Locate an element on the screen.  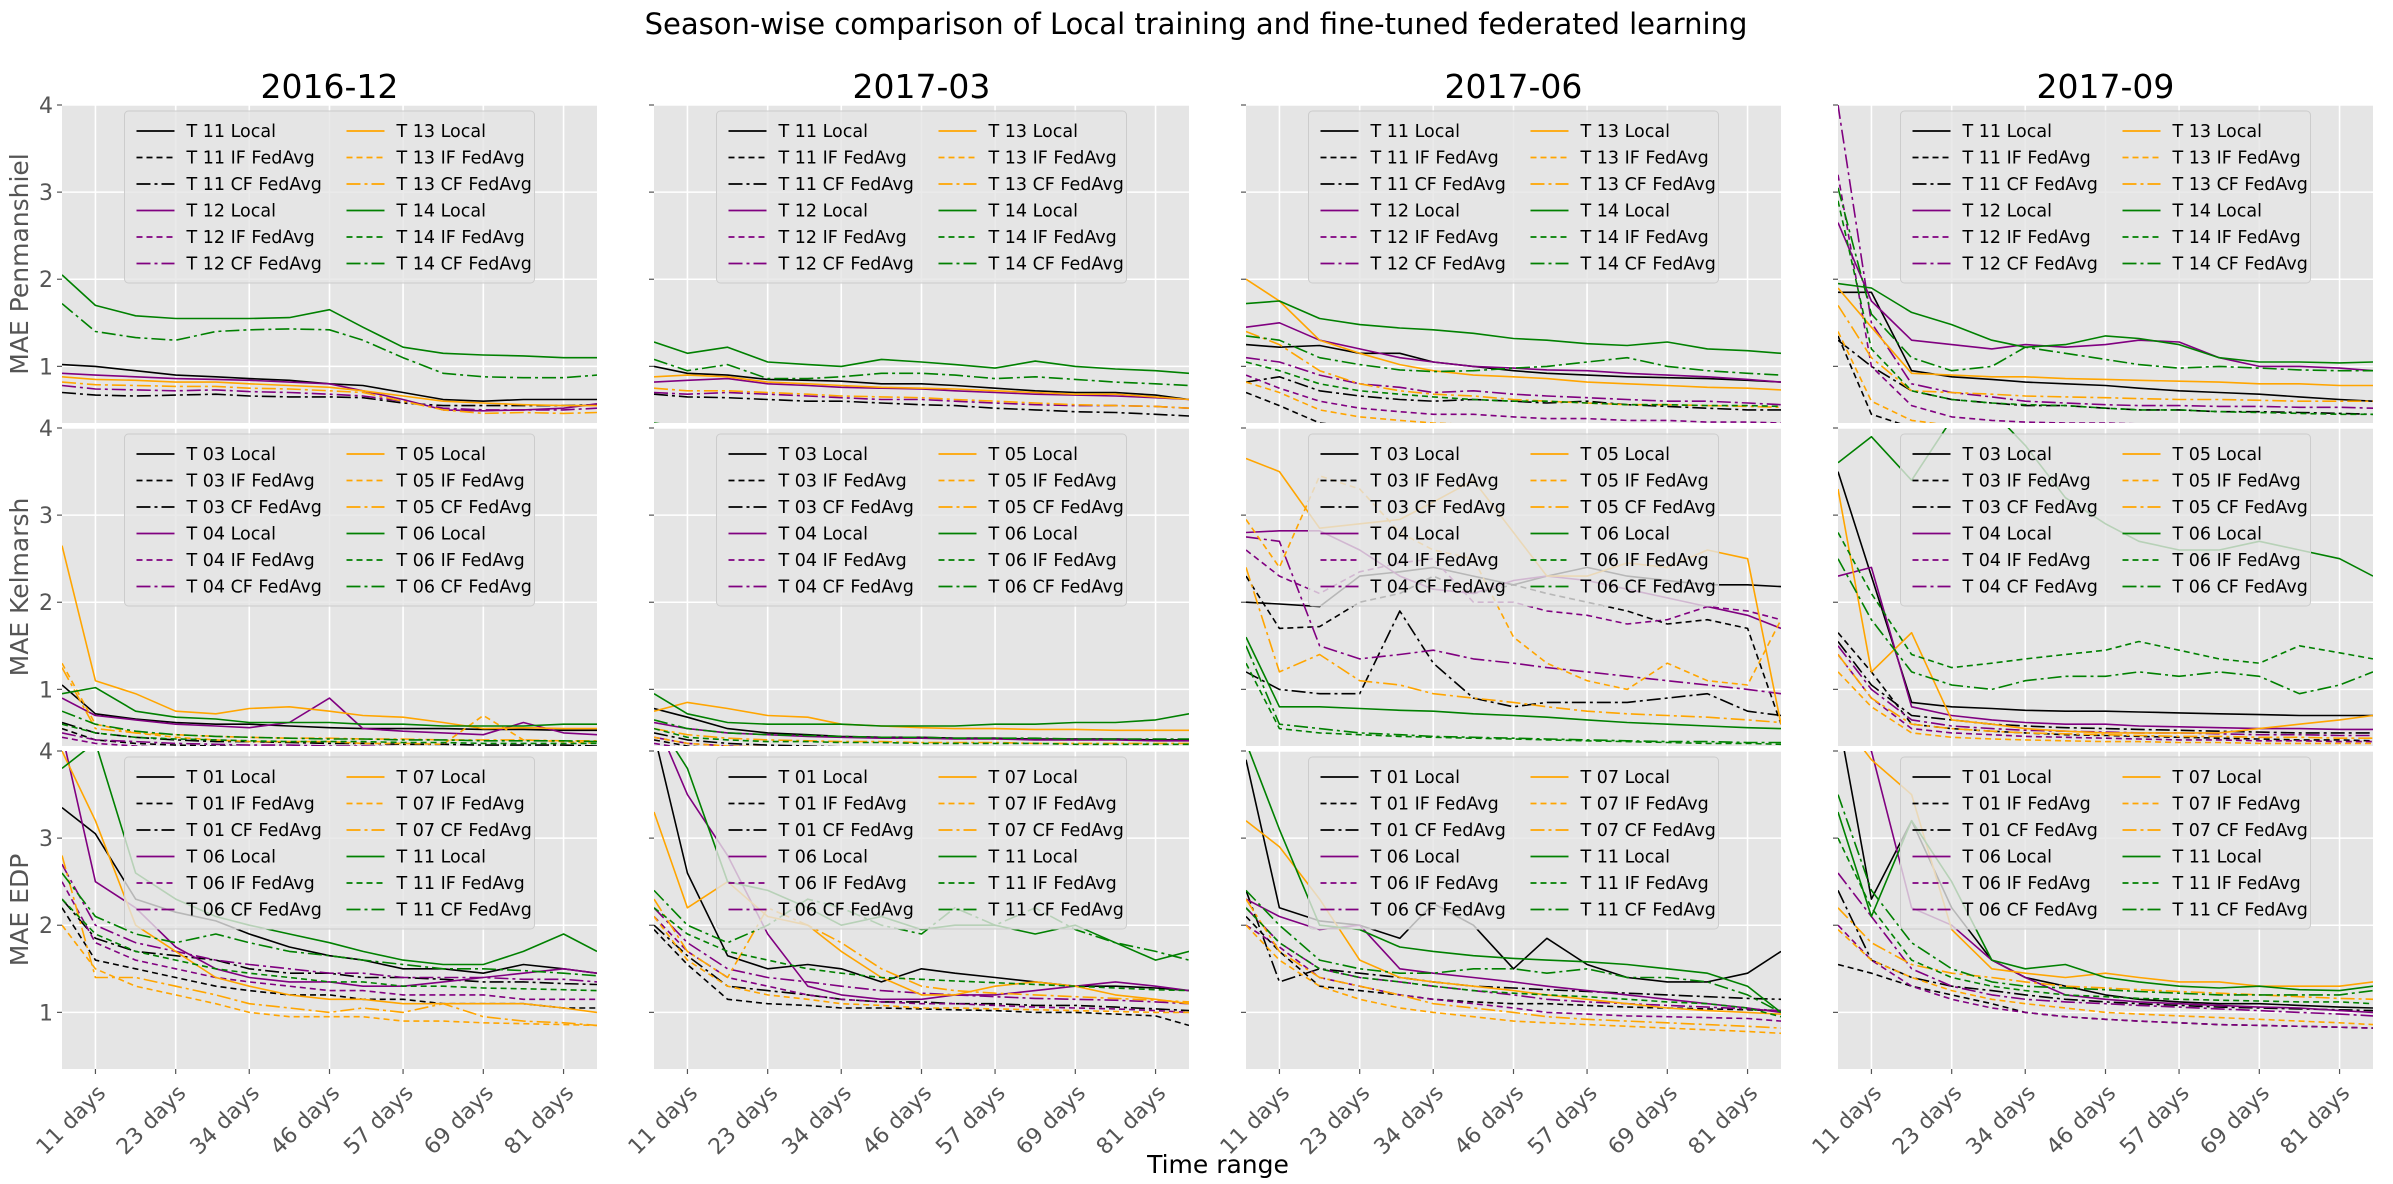
legend-label: T 12 CF FedAvg is located at coordinates (2030, 265).